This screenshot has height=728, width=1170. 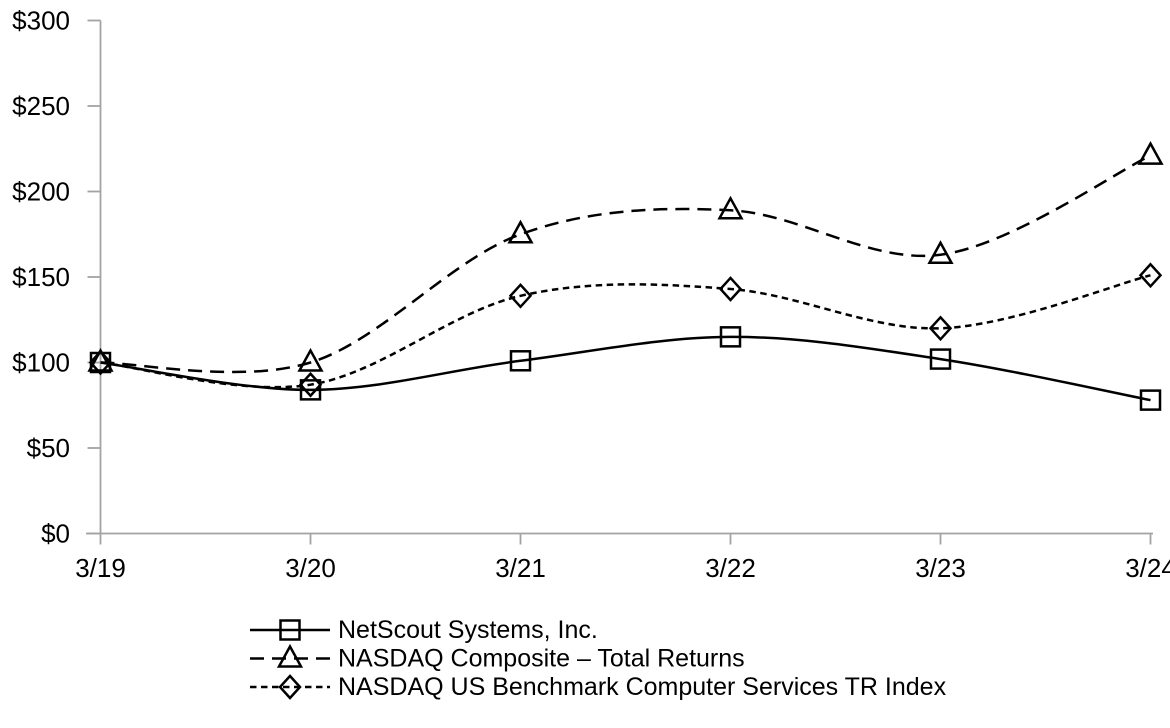 What do you see at coordinates (290, 687) in the screenshot?
I see `legend-diamond-marker` at bounding box center [290, 687].